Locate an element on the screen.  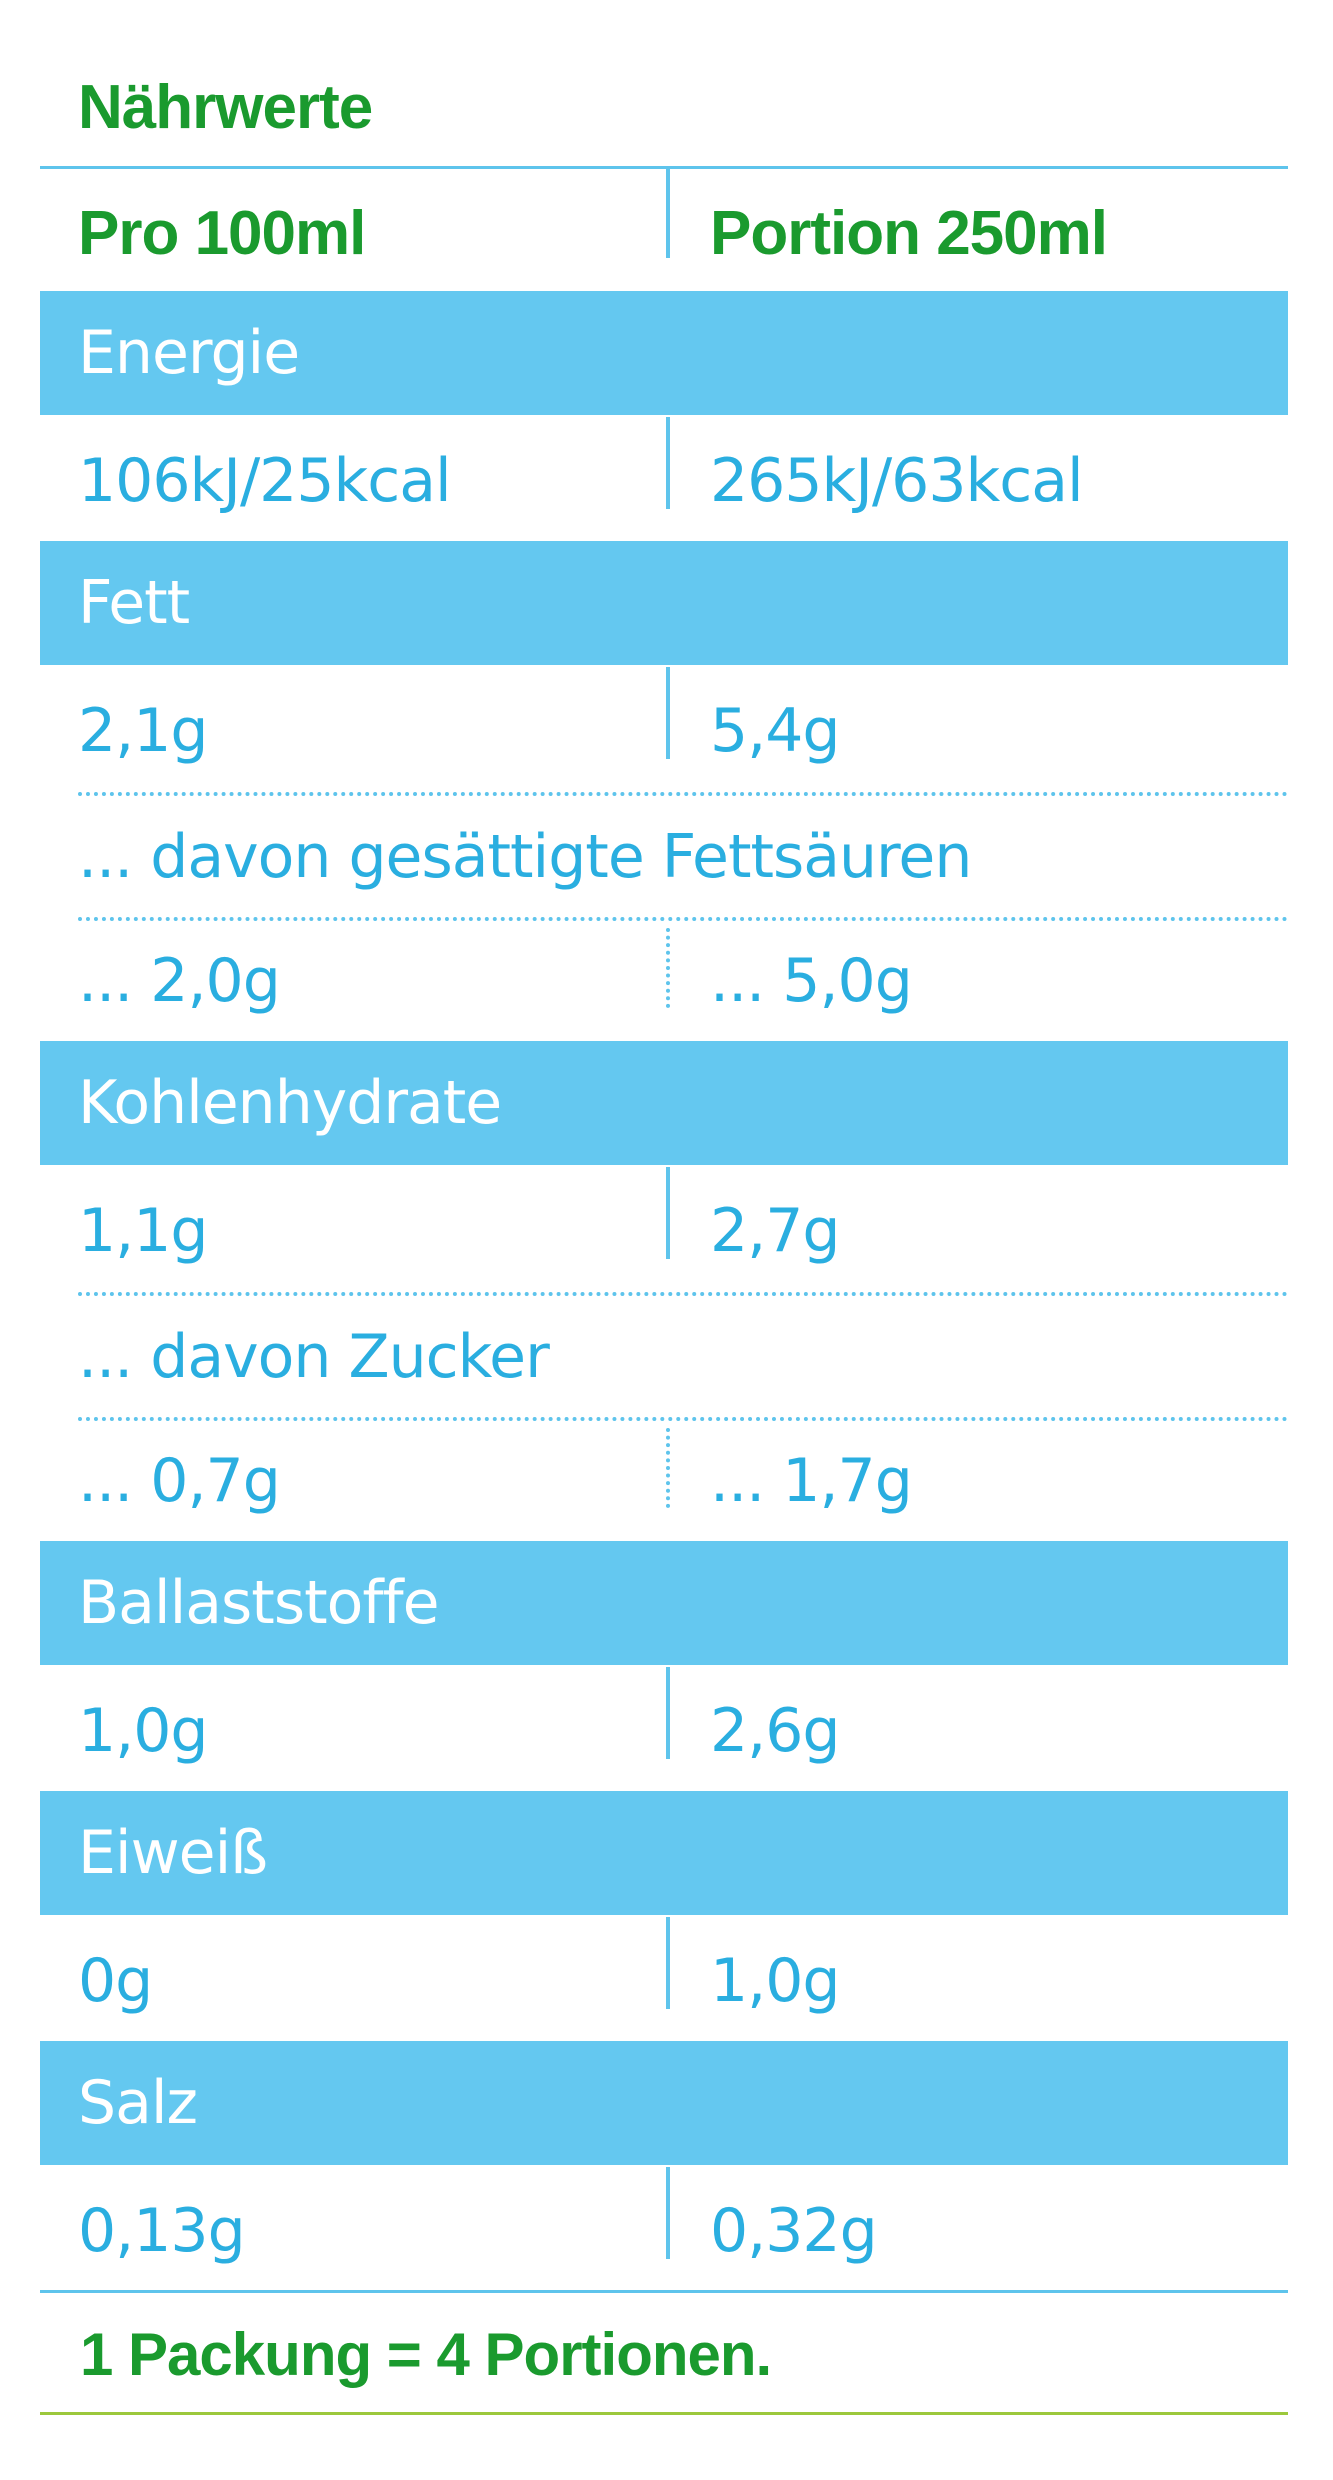
nutrition-title: Nährwerte is located at coordinates (225, 107).